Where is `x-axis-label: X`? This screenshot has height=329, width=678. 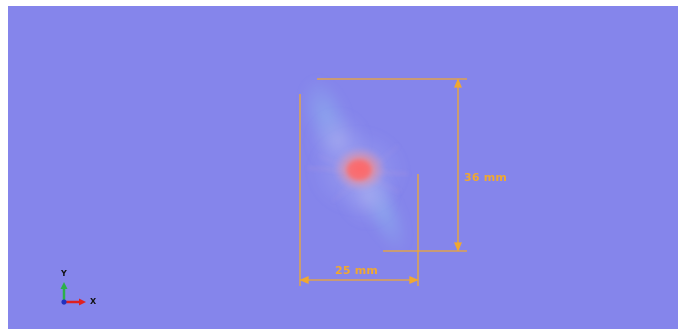 x-axis-label: X is located at coordinates (93, 301).